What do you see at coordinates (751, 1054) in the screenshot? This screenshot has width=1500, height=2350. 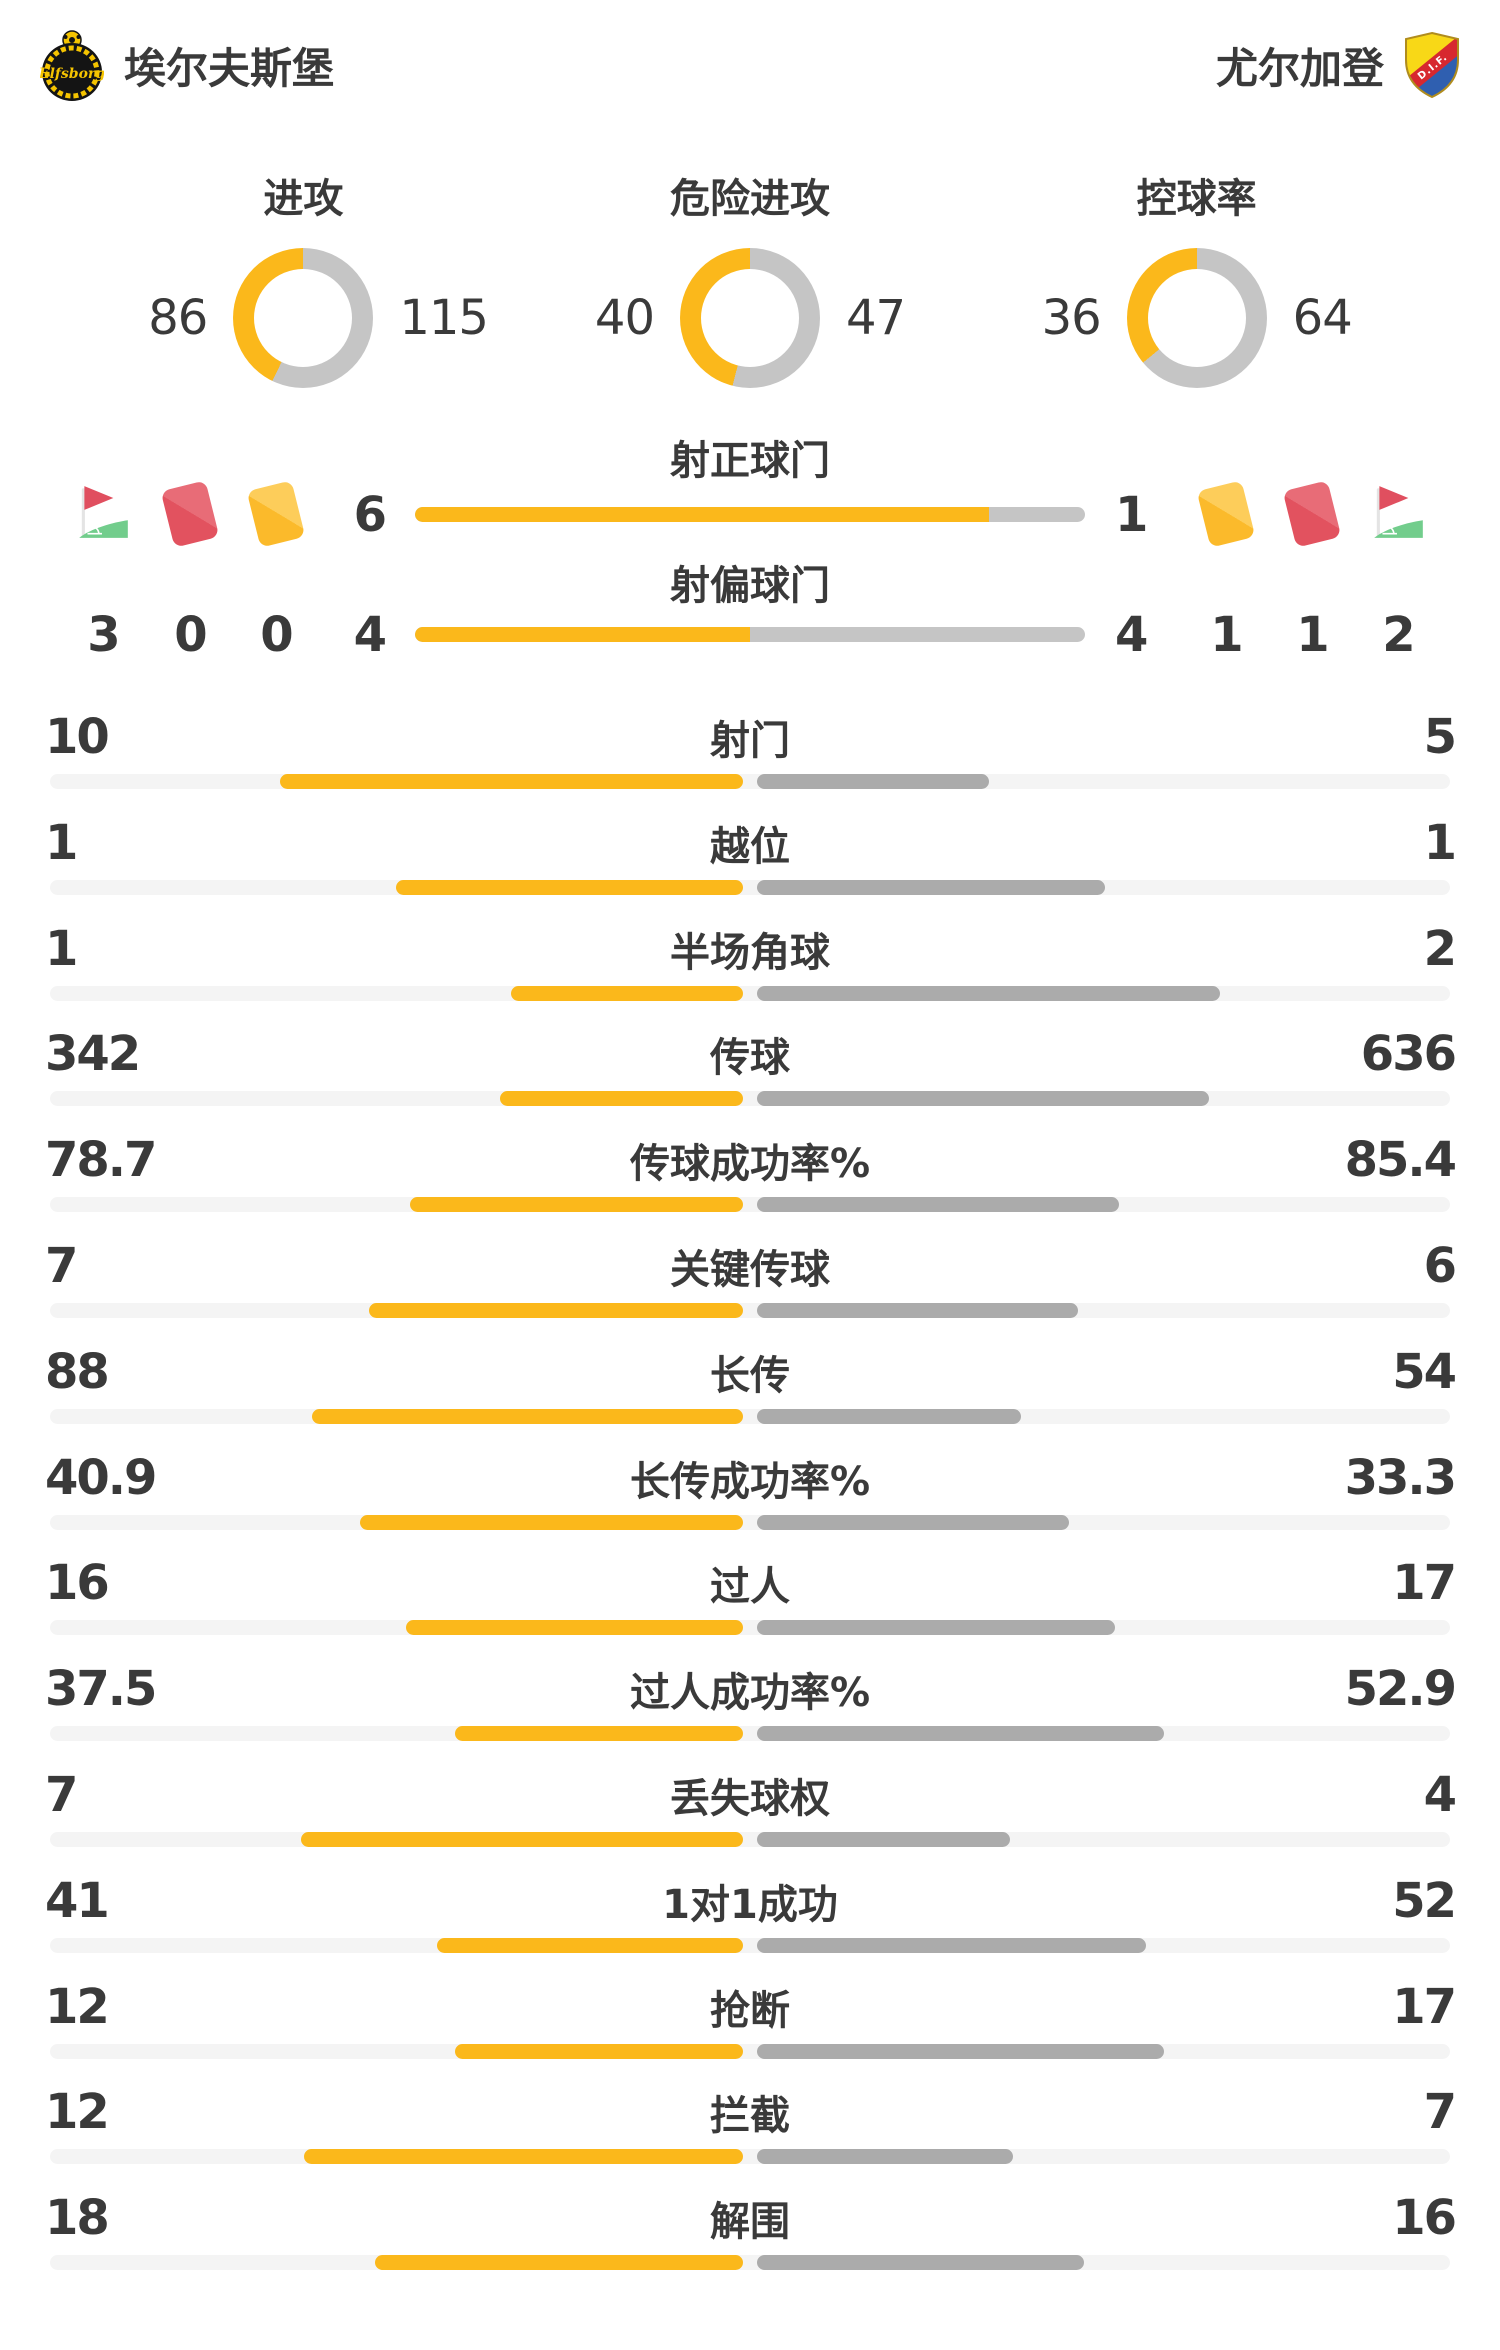 I see `stat-row-line: 342 传球 636` at bounding box center [751, 1054].